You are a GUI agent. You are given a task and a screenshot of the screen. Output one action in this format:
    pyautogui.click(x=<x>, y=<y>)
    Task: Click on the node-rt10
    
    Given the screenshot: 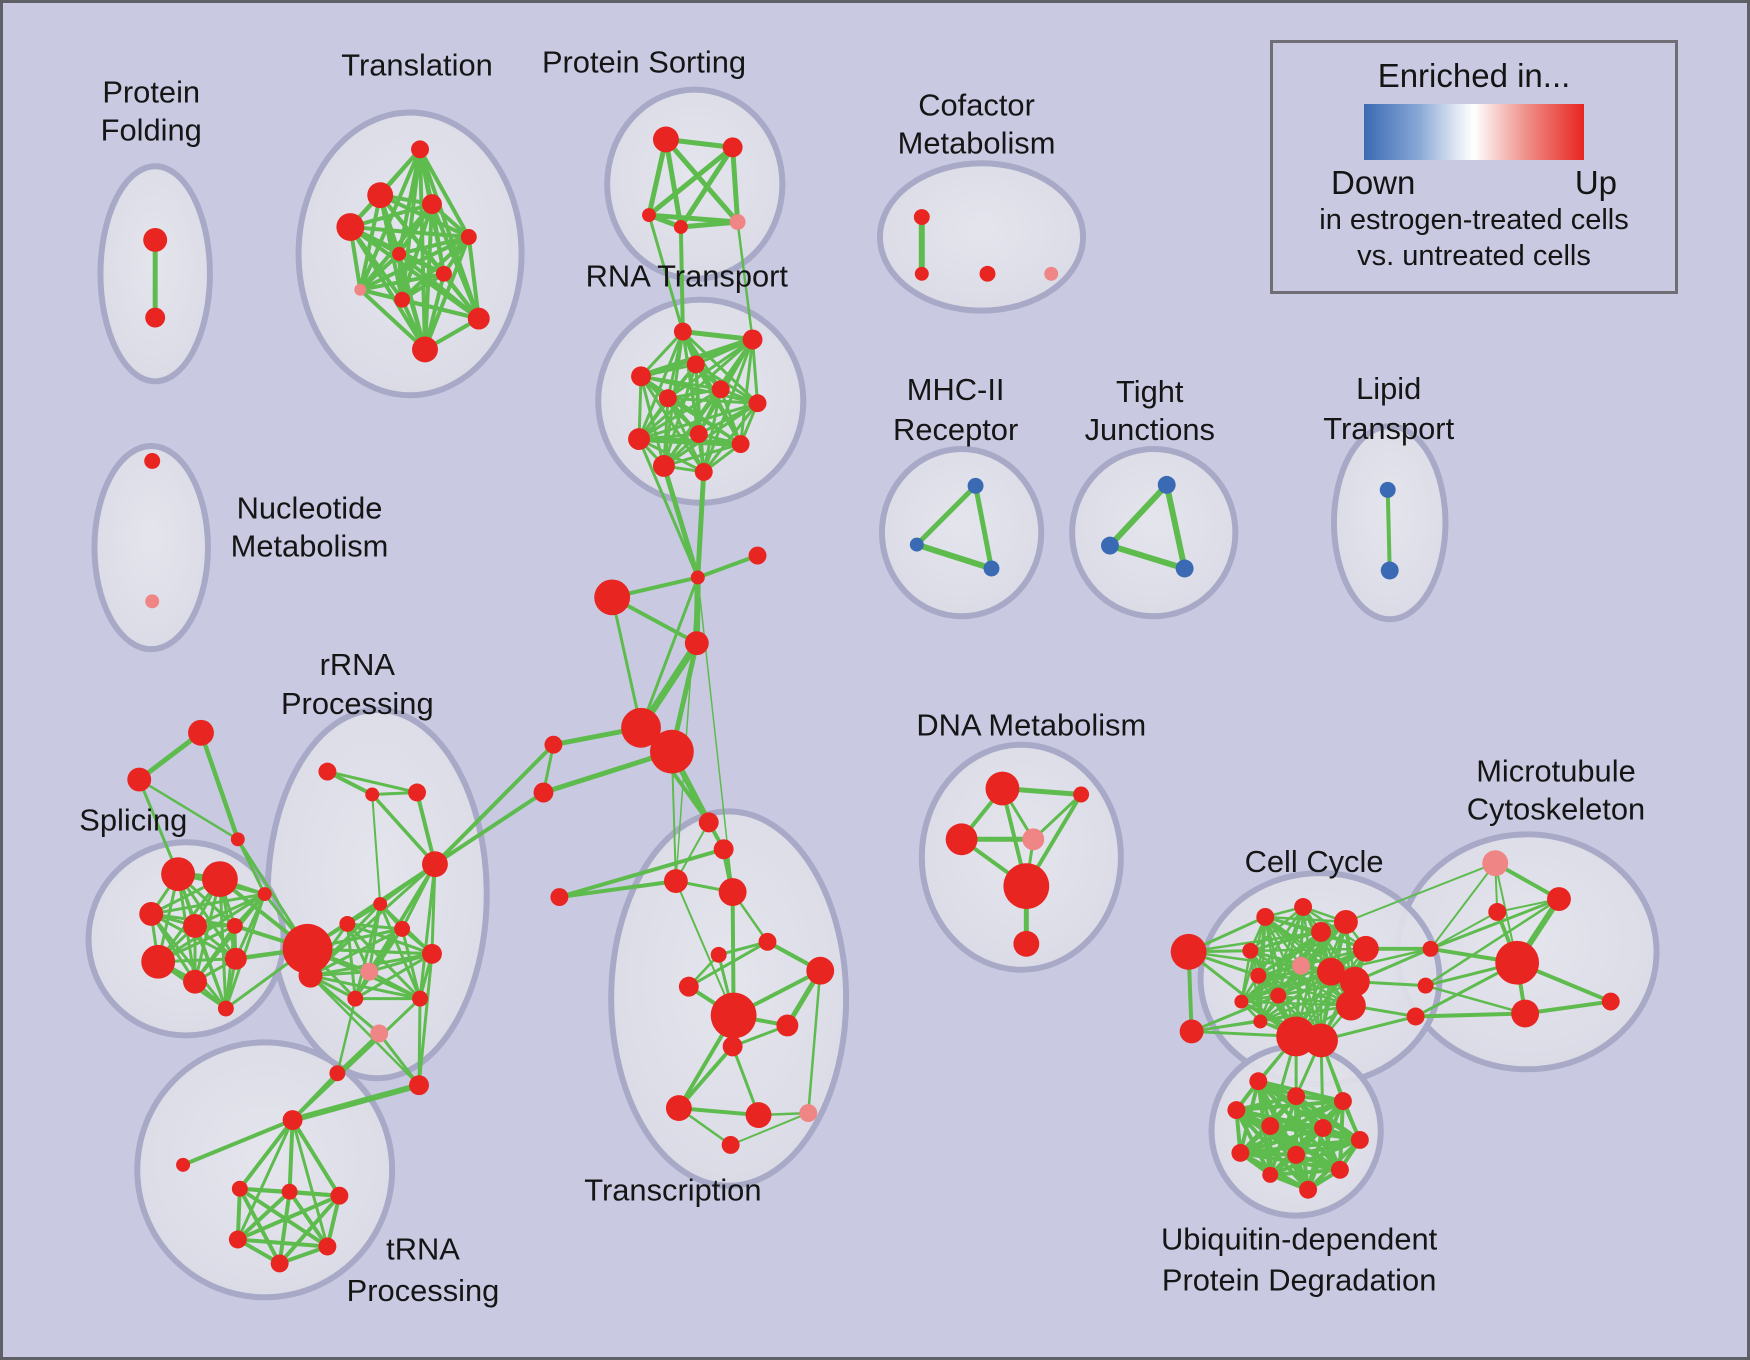 What is the action you would take?
    pyautogui.click(x=740, y=444)
    